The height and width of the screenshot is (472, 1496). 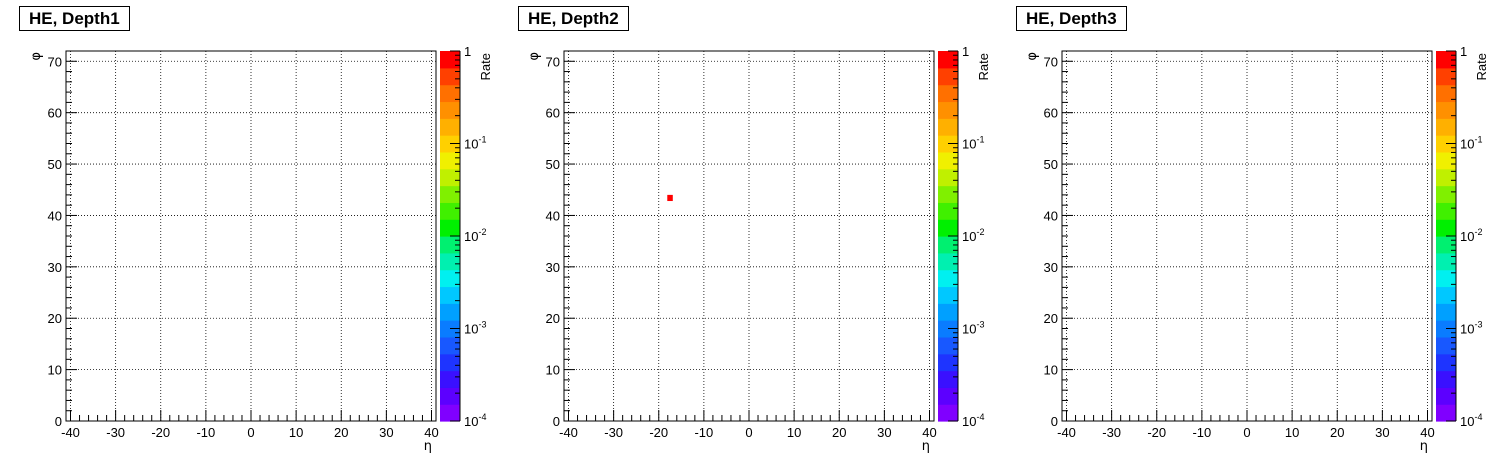 What do you see at coordinates (1066, 432) in the screenshot?
I see `x-tick-label: -40` at bounding box center [1066, 432].